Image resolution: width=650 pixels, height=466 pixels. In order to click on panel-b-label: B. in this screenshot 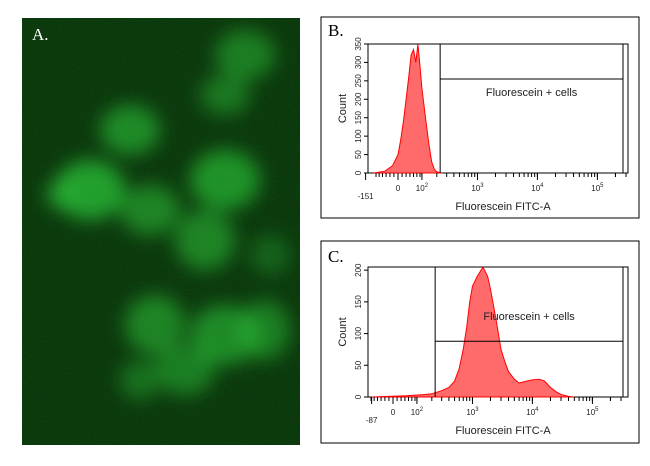, I will do `click(336, 30)`.